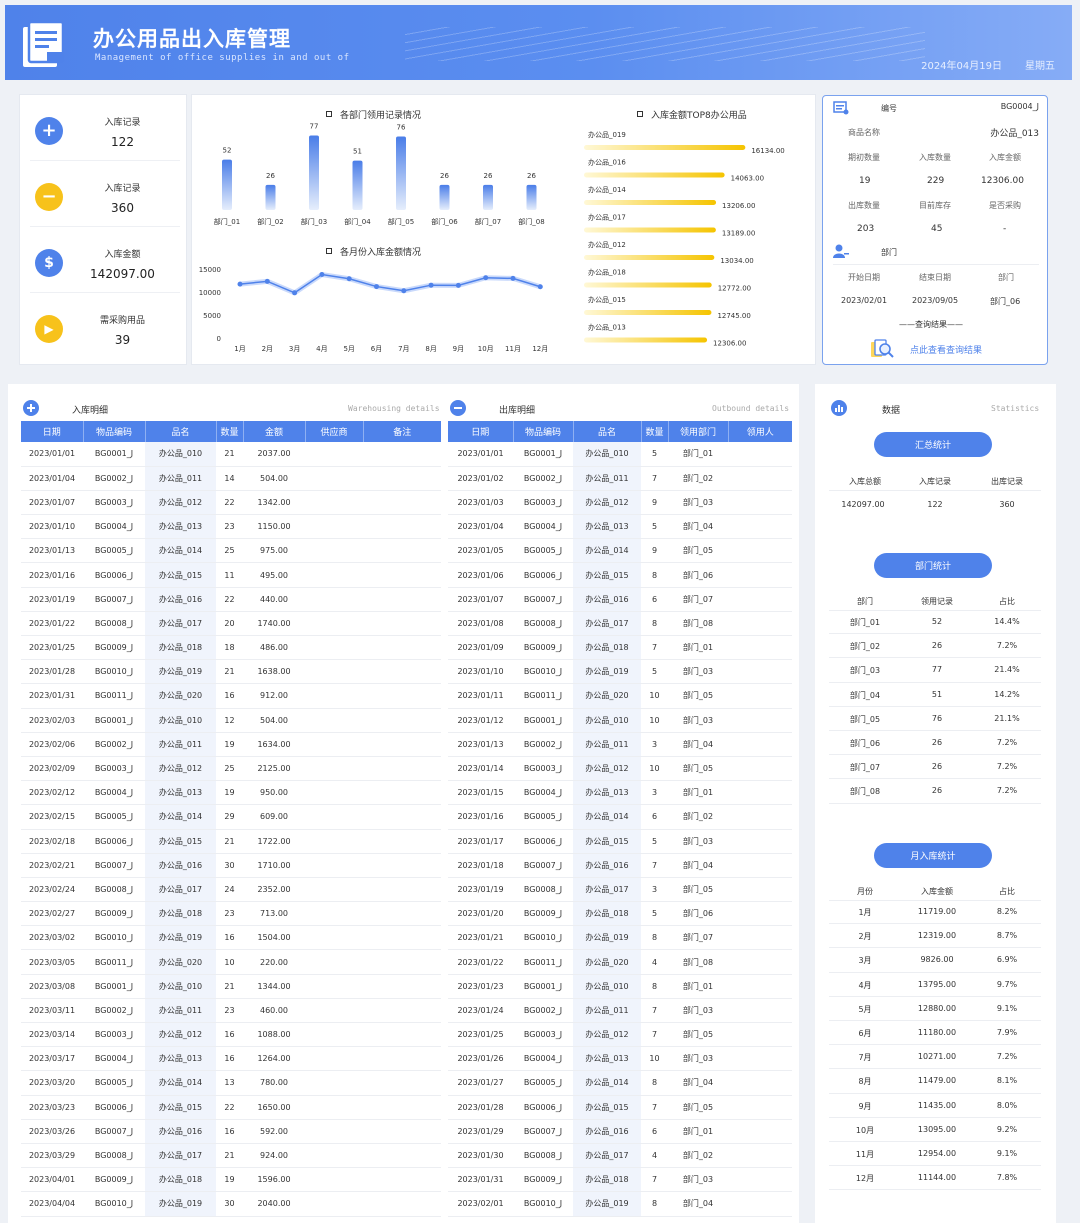 This screenshot has height=1223, width=1080. I want to click on table-cell: 2023/01/26, so click(480, 1059).